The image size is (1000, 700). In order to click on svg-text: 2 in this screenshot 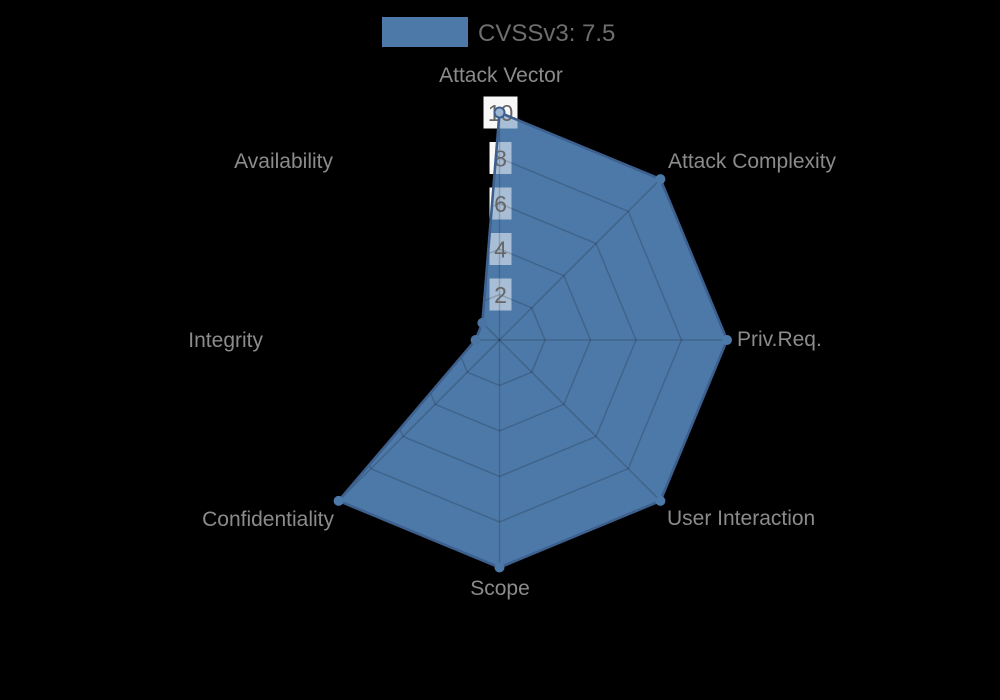, I will do `click(500, 295)`.